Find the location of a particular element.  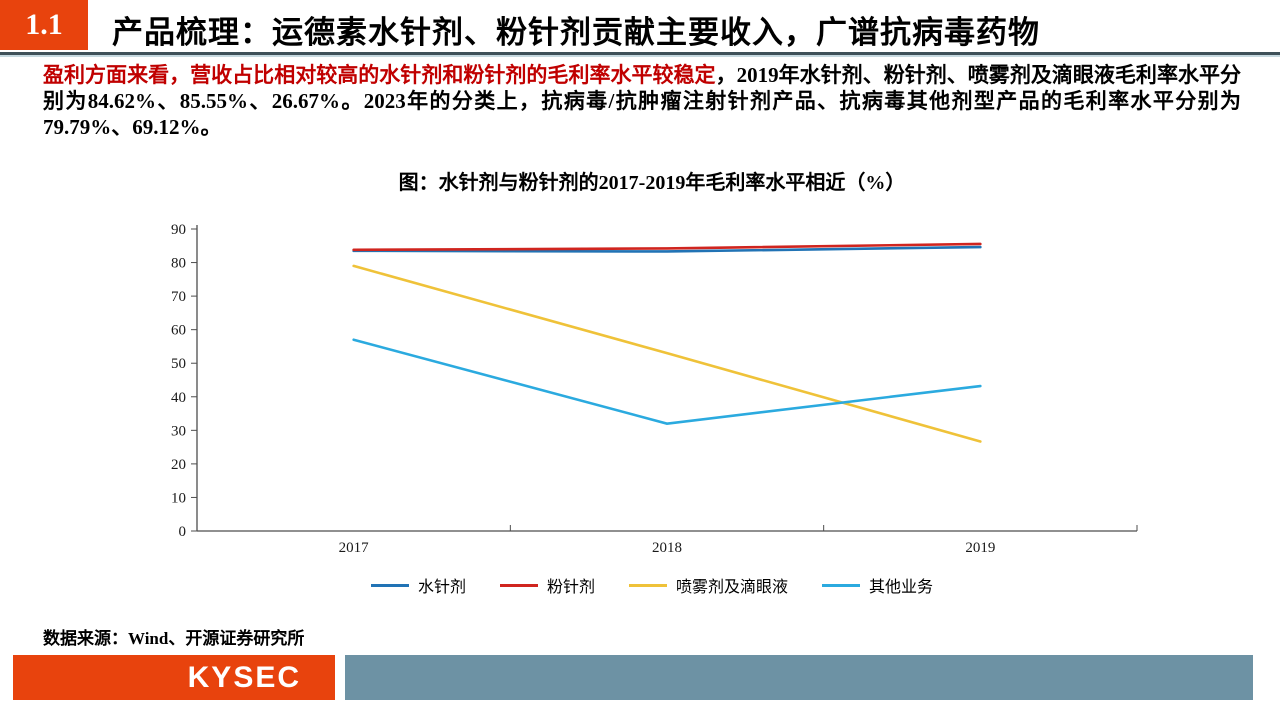

legend-label: 粉针剂 is located at coordinates (570, 587).